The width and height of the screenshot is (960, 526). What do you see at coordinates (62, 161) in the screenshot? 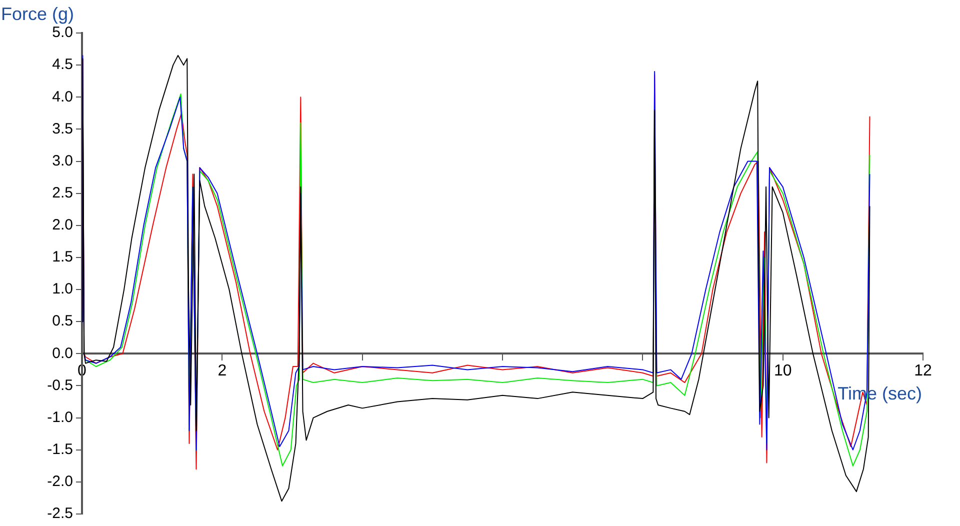
I see `y-tick-label: 3.0` at bounding box center [62, 161].